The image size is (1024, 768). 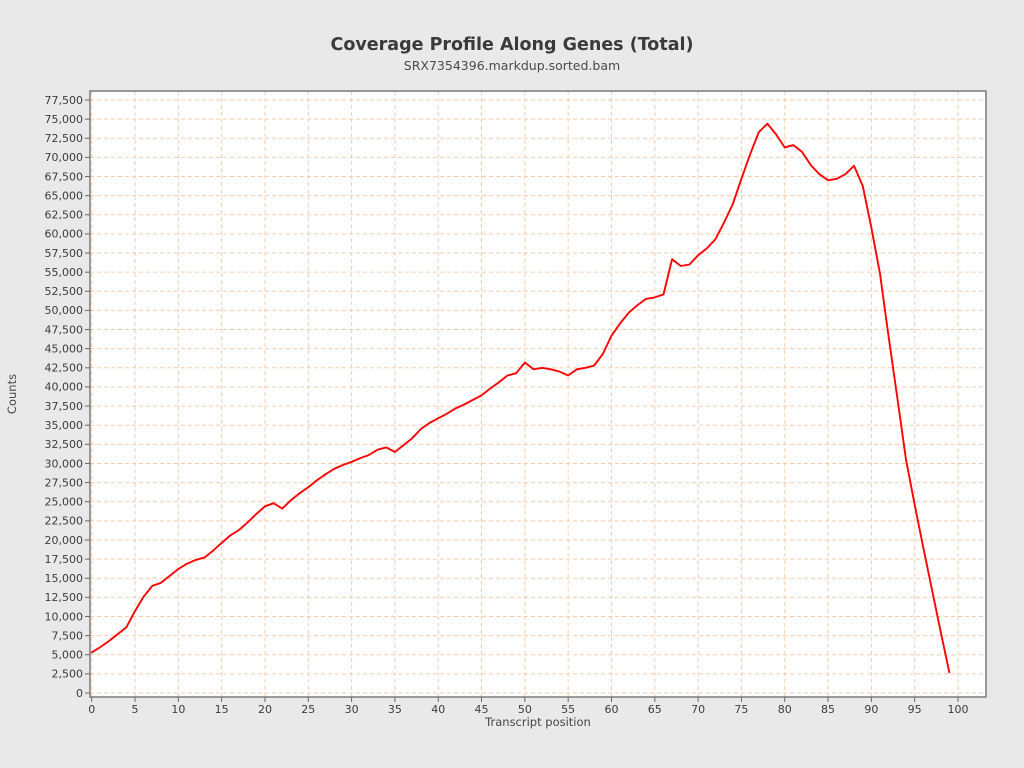 What do you see at coordinates (64, 368) in the screenshot?
I see `tick-label: 42,500` at bounding box center [64, 368].